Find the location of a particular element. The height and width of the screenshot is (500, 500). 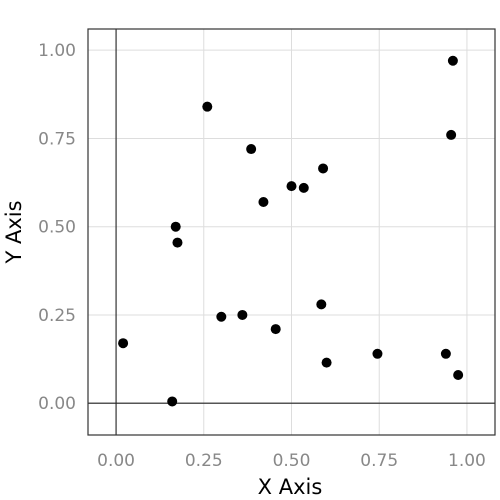

y-tick-label-3: 0.75 is located at coordinates (57, 139).